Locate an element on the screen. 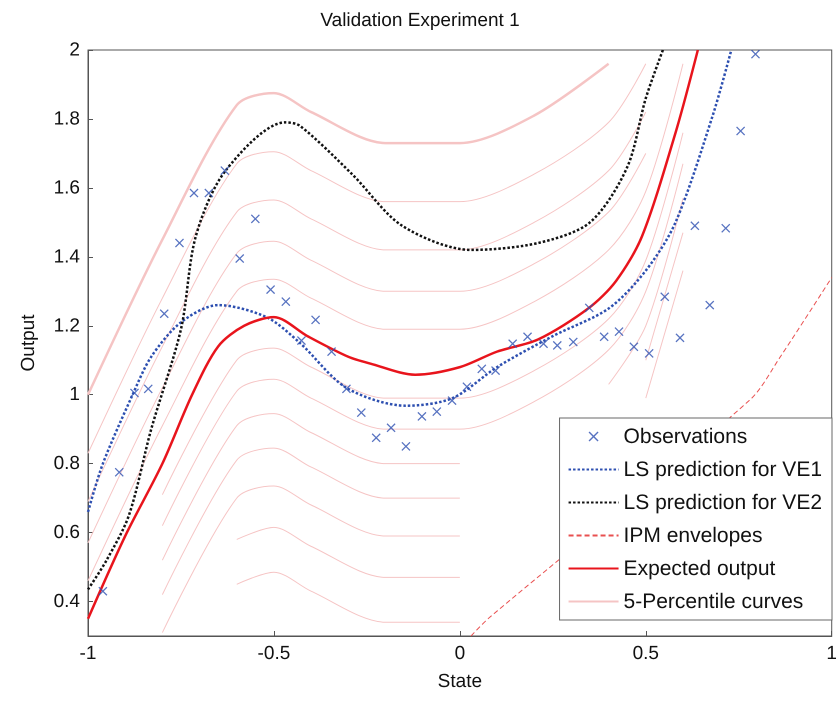 The height and width of the screenshot is (702, 840). legend-label: Expected output is located at coordinates (700, 568).